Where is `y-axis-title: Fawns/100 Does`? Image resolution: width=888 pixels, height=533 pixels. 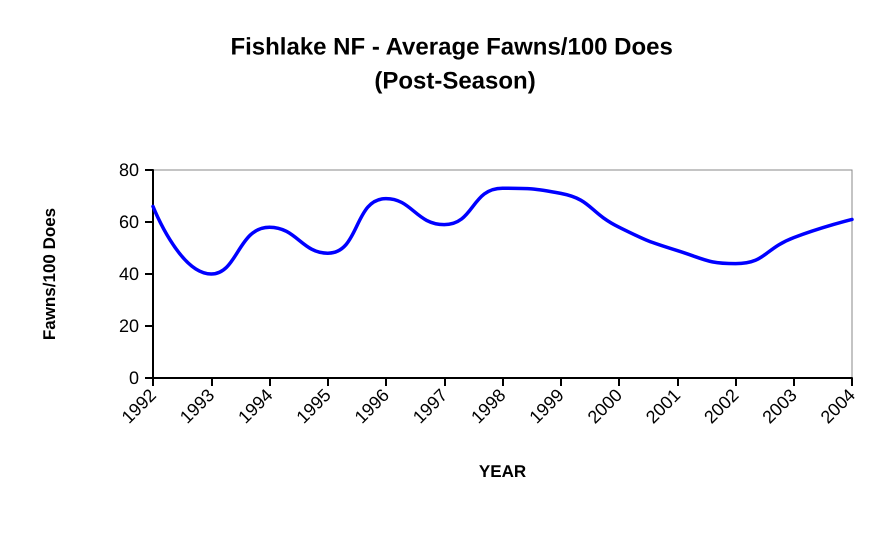
y-axis-title: Fawns/100 Does is located at coordinates (49, 274).